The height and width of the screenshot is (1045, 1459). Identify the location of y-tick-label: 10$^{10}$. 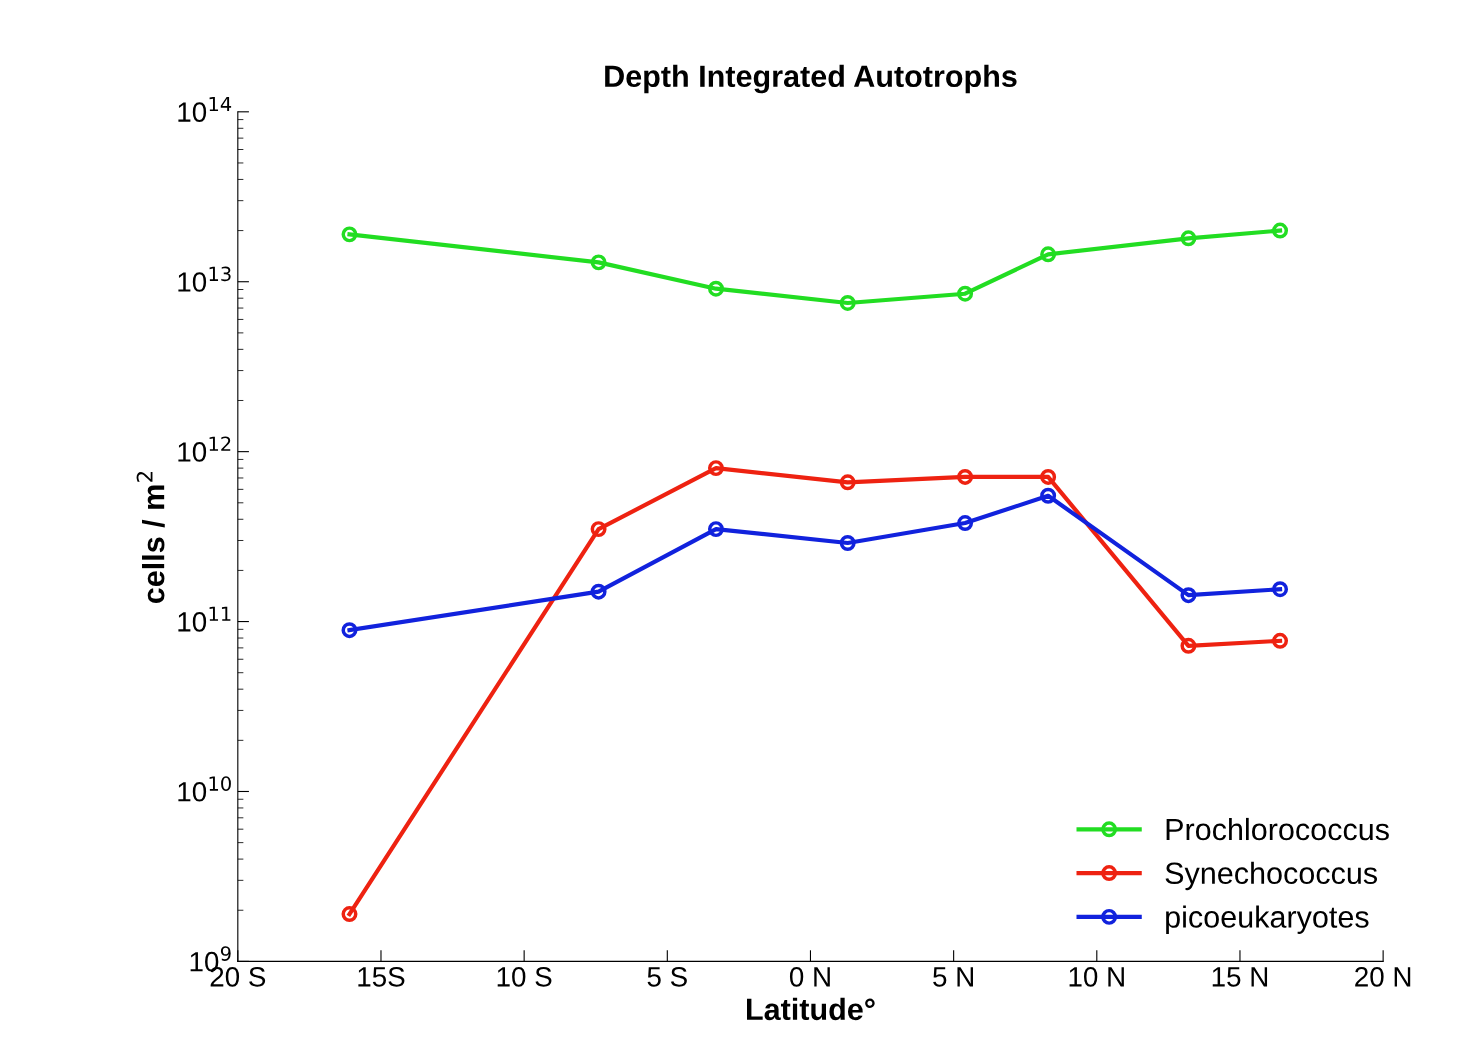
(204, 789).